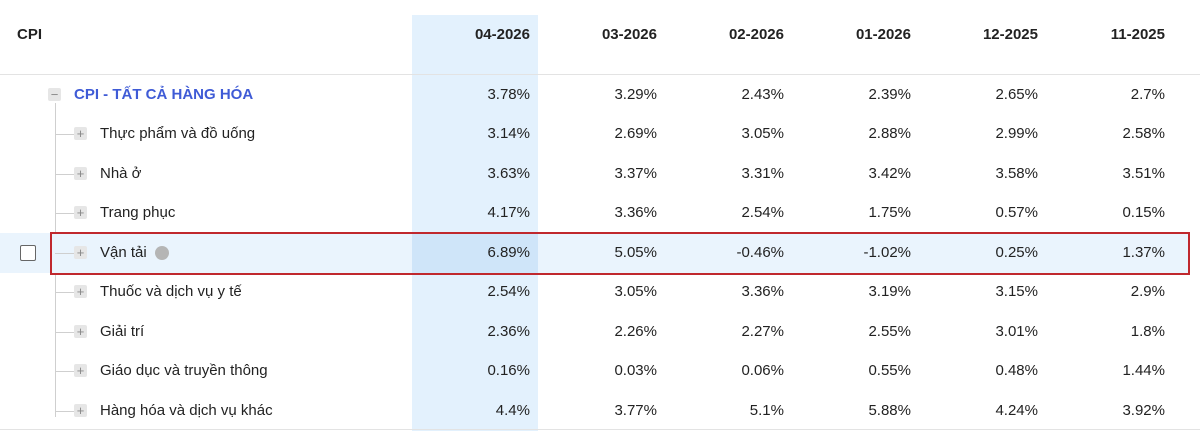 The width and height of the screenshot is (1200, 431). Describe the element at coordinates (1016, 94) in the screenshot. I see `cell-value: 2.65%` at that location.